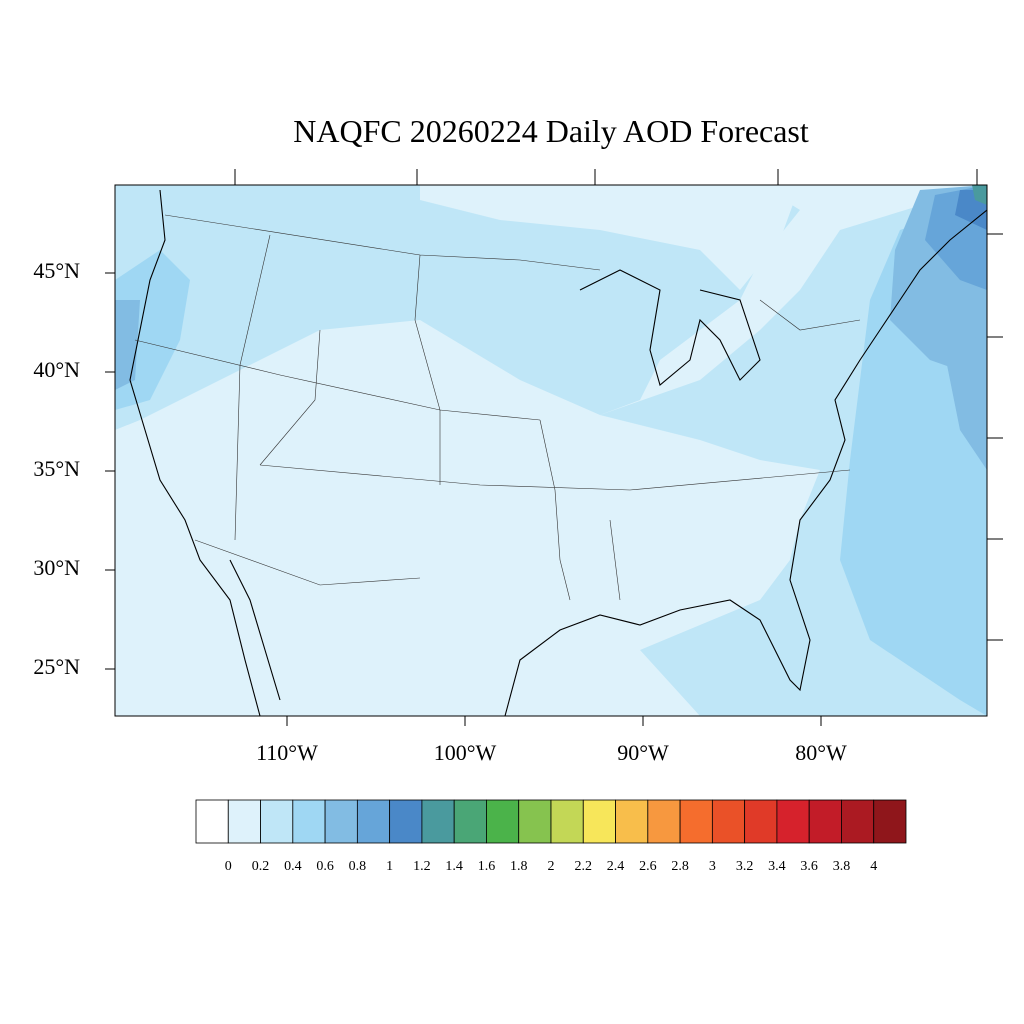  What do you see at coordinates (56, 270) in the screenshot?
I see `lat-label: 45°N` at bounding box center [56, 270].